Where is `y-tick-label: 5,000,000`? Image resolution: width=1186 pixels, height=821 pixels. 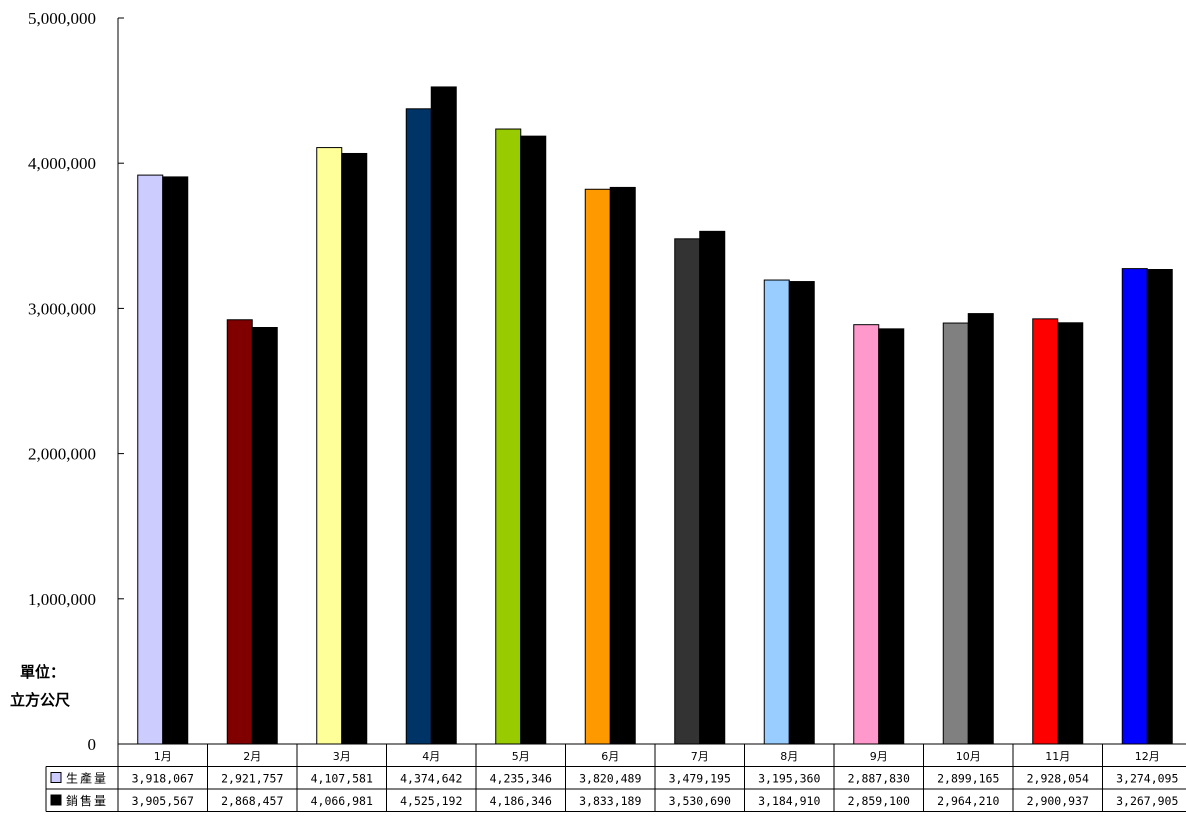
y-tick-label: 5,000,000 is located at coordinates (62, 18).